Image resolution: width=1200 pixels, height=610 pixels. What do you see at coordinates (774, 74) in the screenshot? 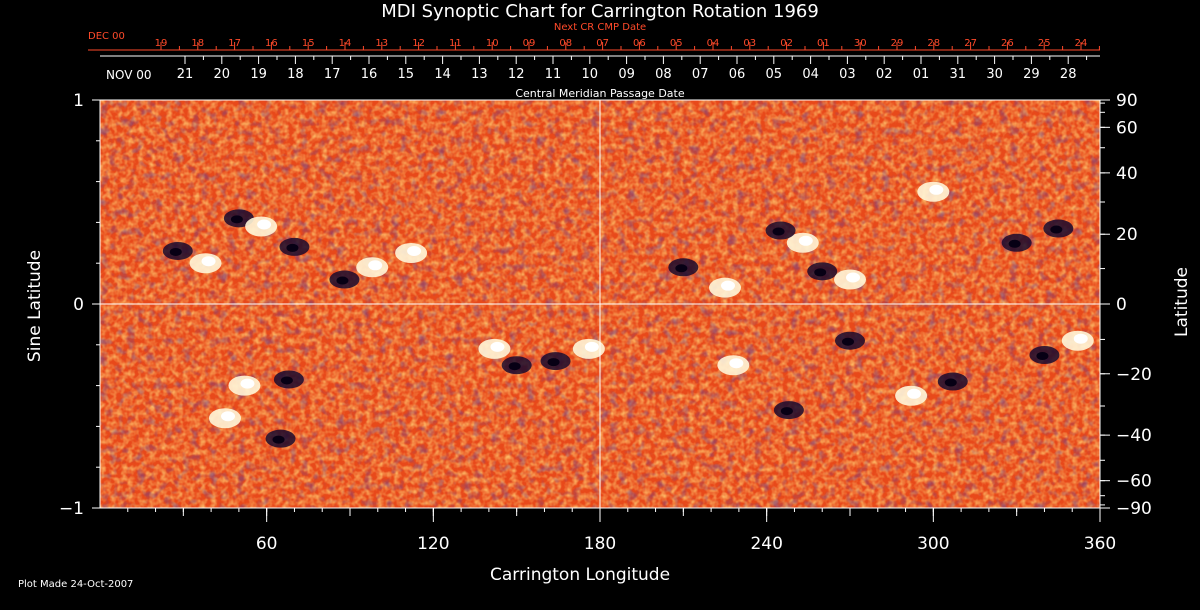
I see `cmp-date-label: 05` at bounding box center [774, 74].